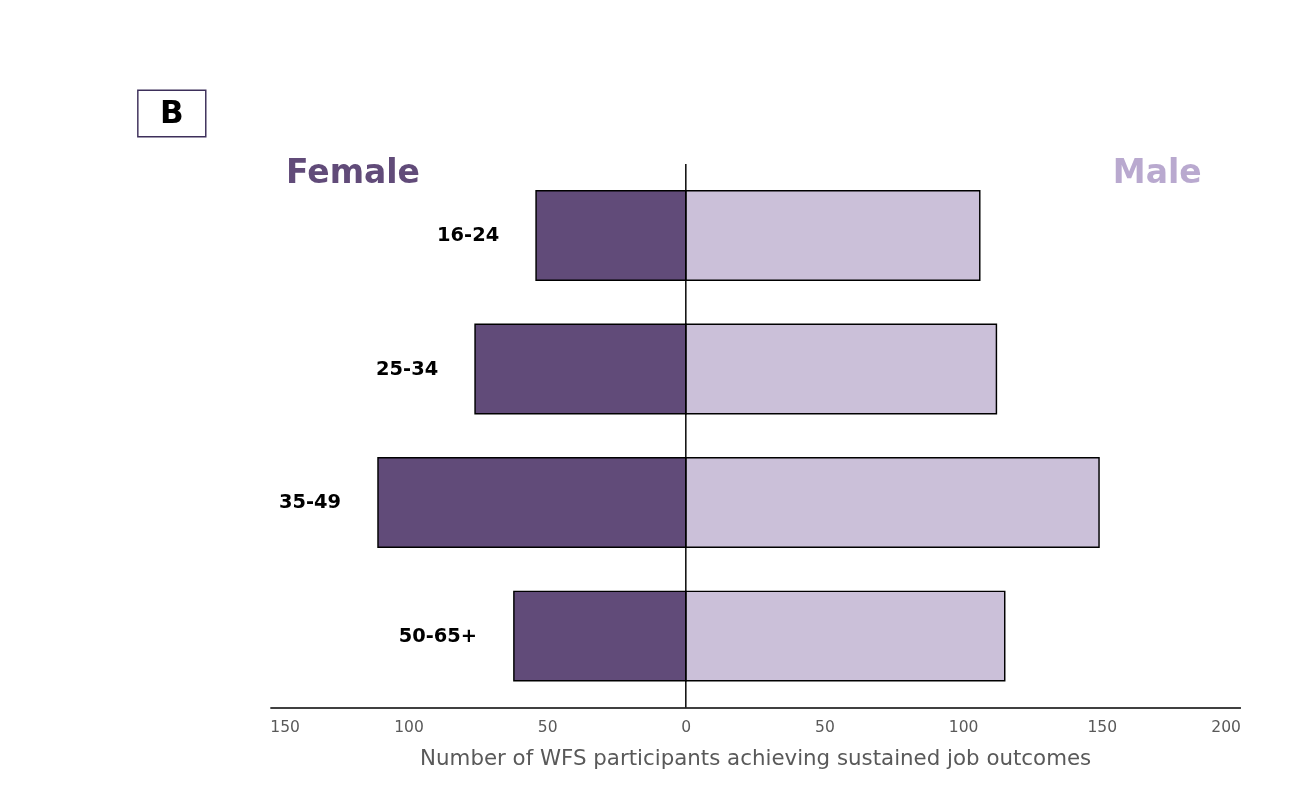 The width and height of the screenshot is (1289, 800). Describe the element at coordinates (437, 635) in the screenshot. I see `y-tick-label: 50-65+` at that location.